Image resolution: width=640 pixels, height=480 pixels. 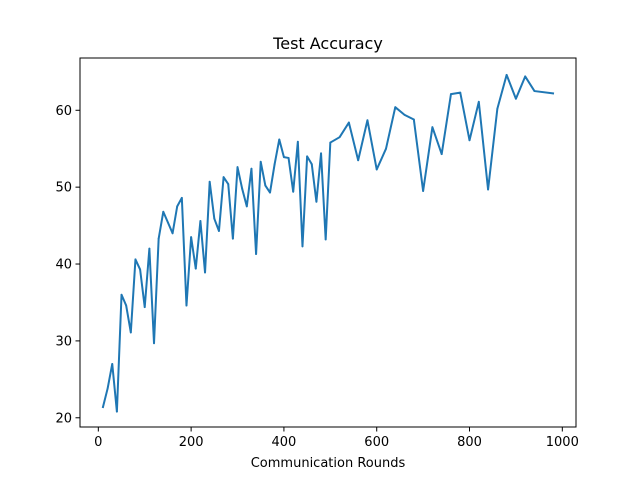 What do you see at coordinates (284, 442) in the screenshot?
I see `x-tick-label: 400` at bounding box center [284, 442].